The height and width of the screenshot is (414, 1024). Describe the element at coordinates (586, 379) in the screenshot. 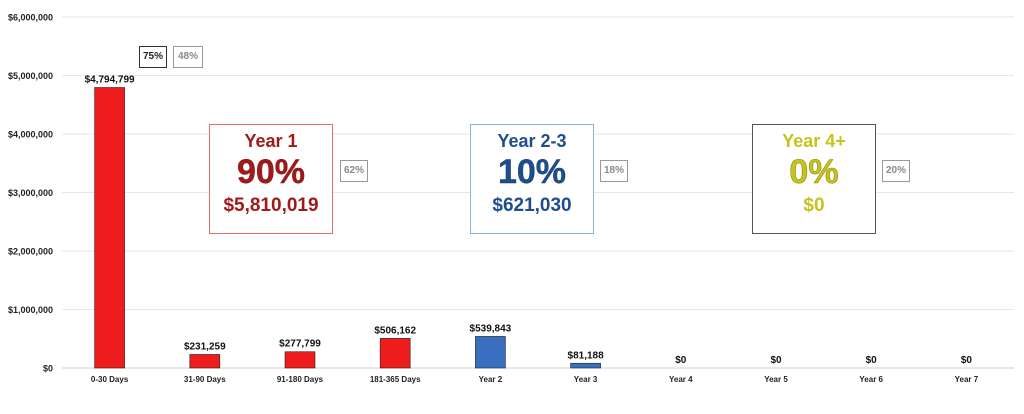

I see `x-tick-label: Year 3` at that location.